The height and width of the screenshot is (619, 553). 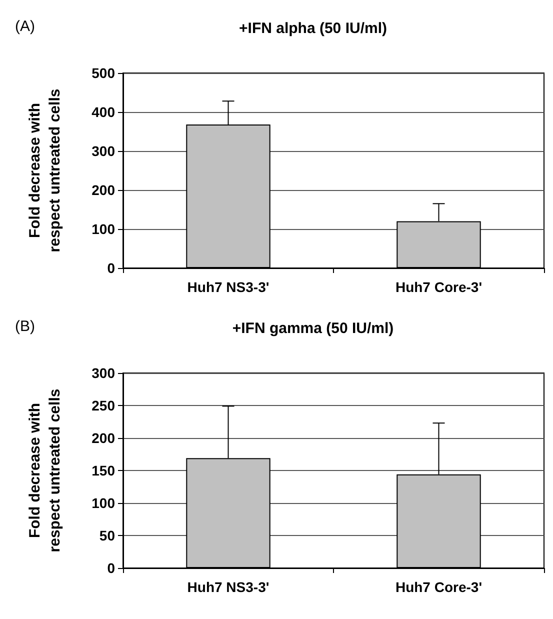 I want to click on y-tick-label: 150, so click(x=104, y=470).